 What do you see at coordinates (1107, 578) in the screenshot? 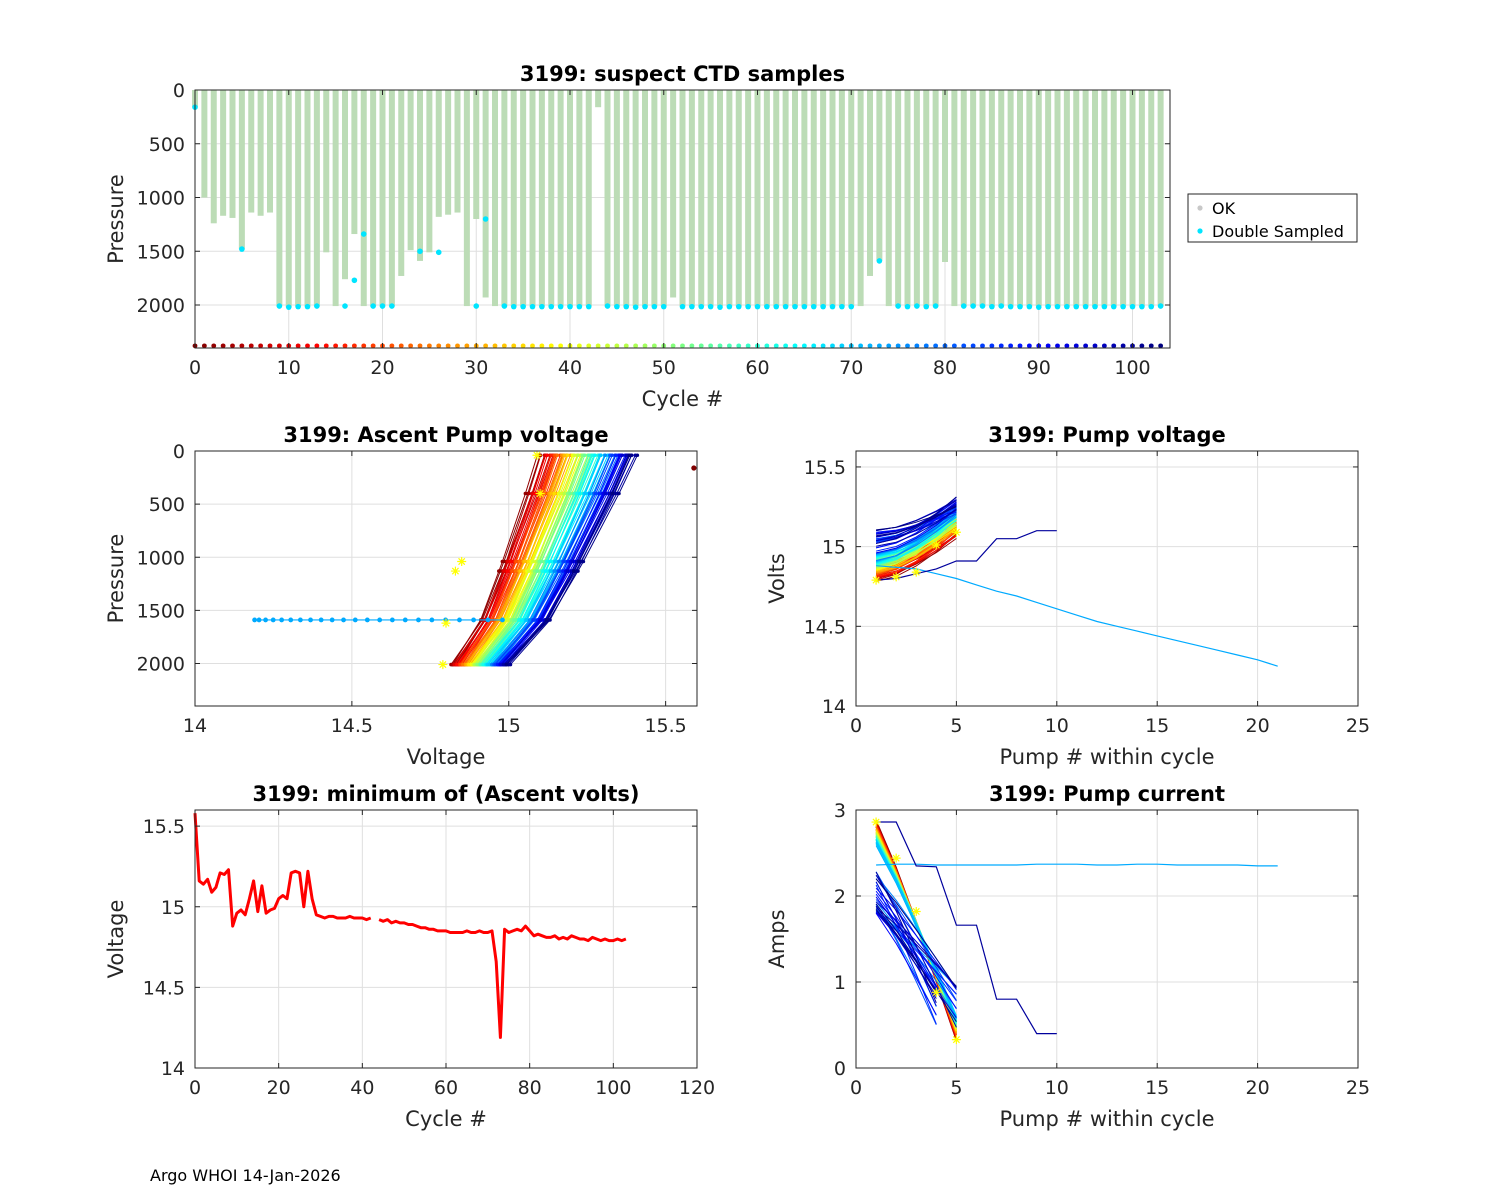
I see `plot-area` at bounding box center [1107, 578].